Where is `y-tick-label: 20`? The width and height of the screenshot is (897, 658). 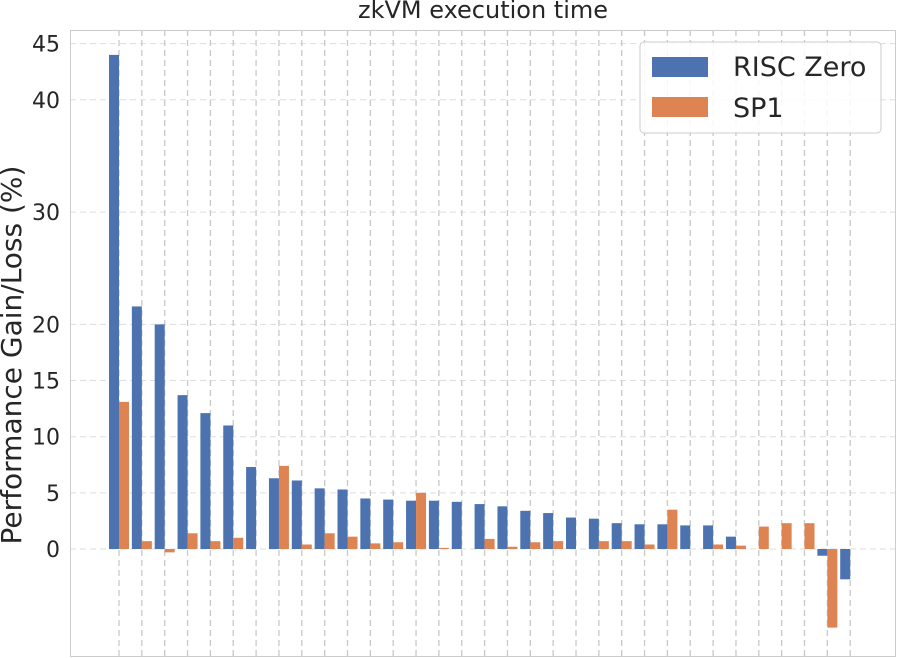
y-tick-label: 20 is located at coordinates (46, 325).